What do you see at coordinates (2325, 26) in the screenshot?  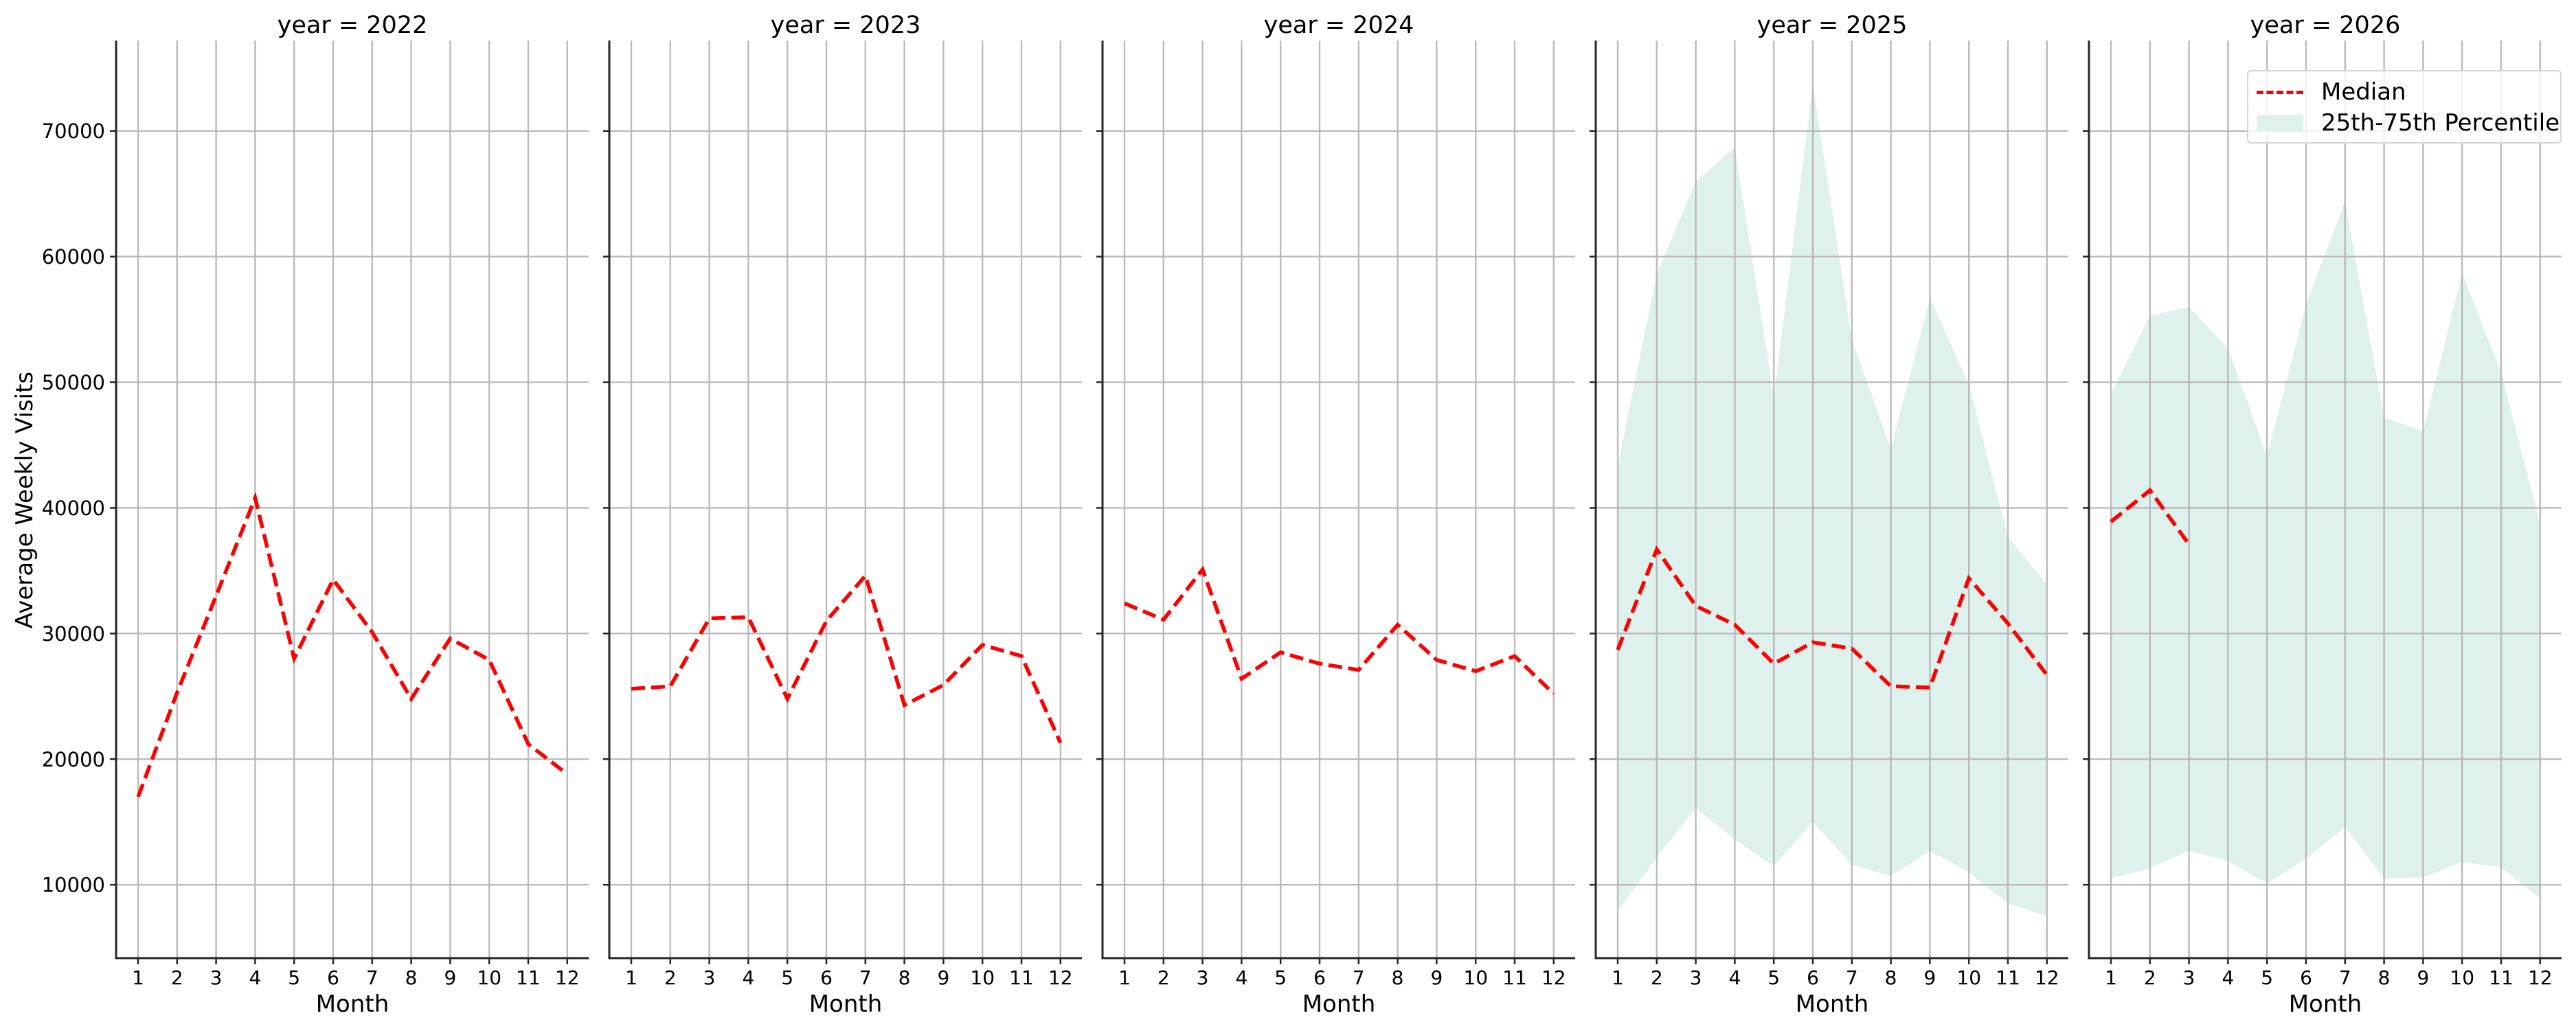 I see `panel-title: year = 2026` at bounding box center [2325, 26].